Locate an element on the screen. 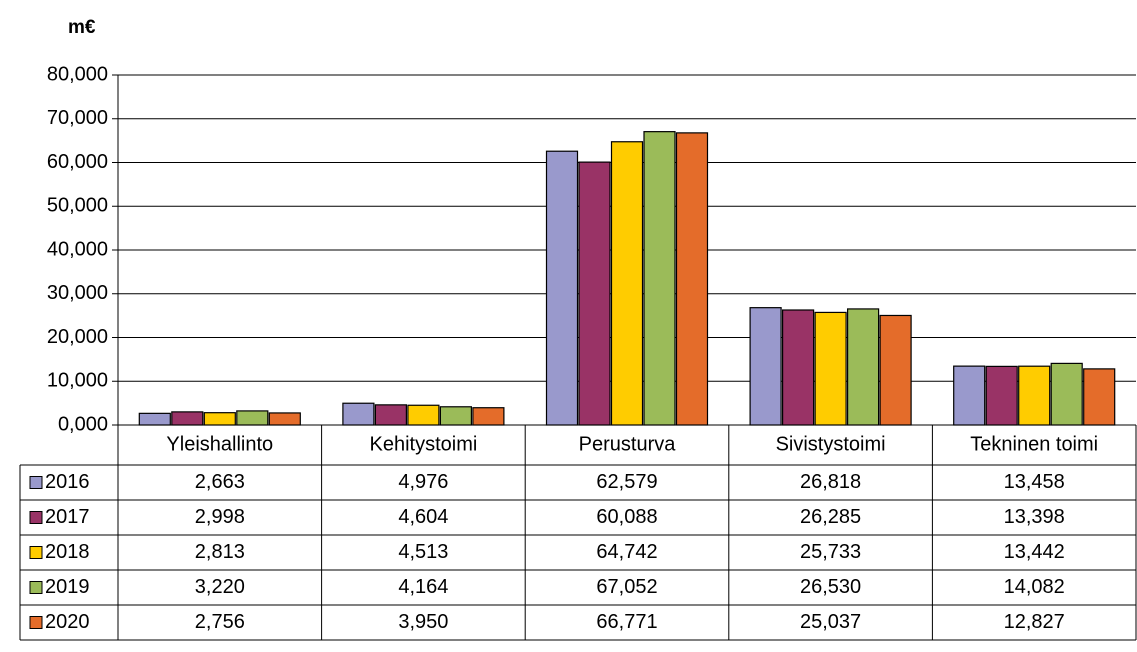 This screenshot has width=1137, height=652. y-tick-label: 0,000 is located at coordinates (83, 424).